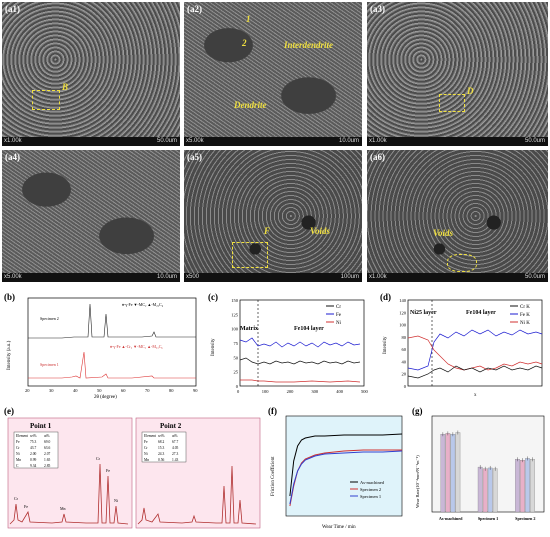  I want to click on y-axis-label: Friction Coefficient, so click(273, 476).